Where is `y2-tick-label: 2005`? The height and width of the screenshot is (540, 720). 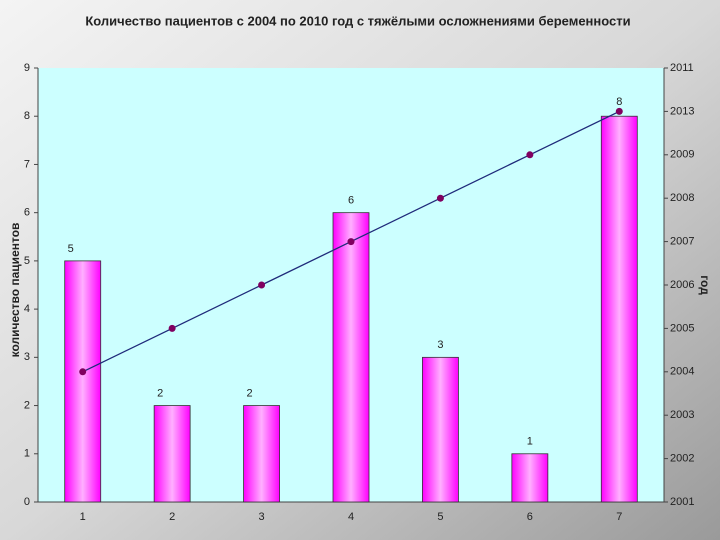 y2-tick-label: 2005 is located at coordinates (682, 328).